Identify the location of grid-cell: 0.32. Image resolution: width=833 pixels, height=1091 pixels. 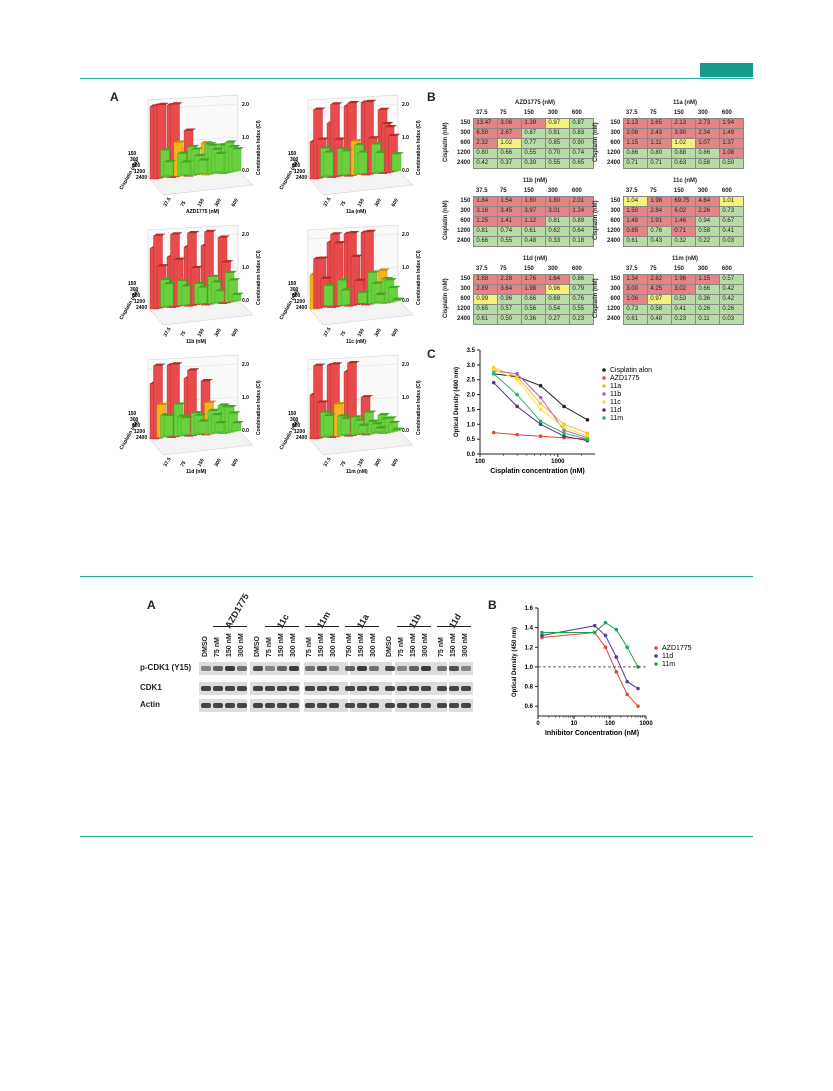
(684, 241).